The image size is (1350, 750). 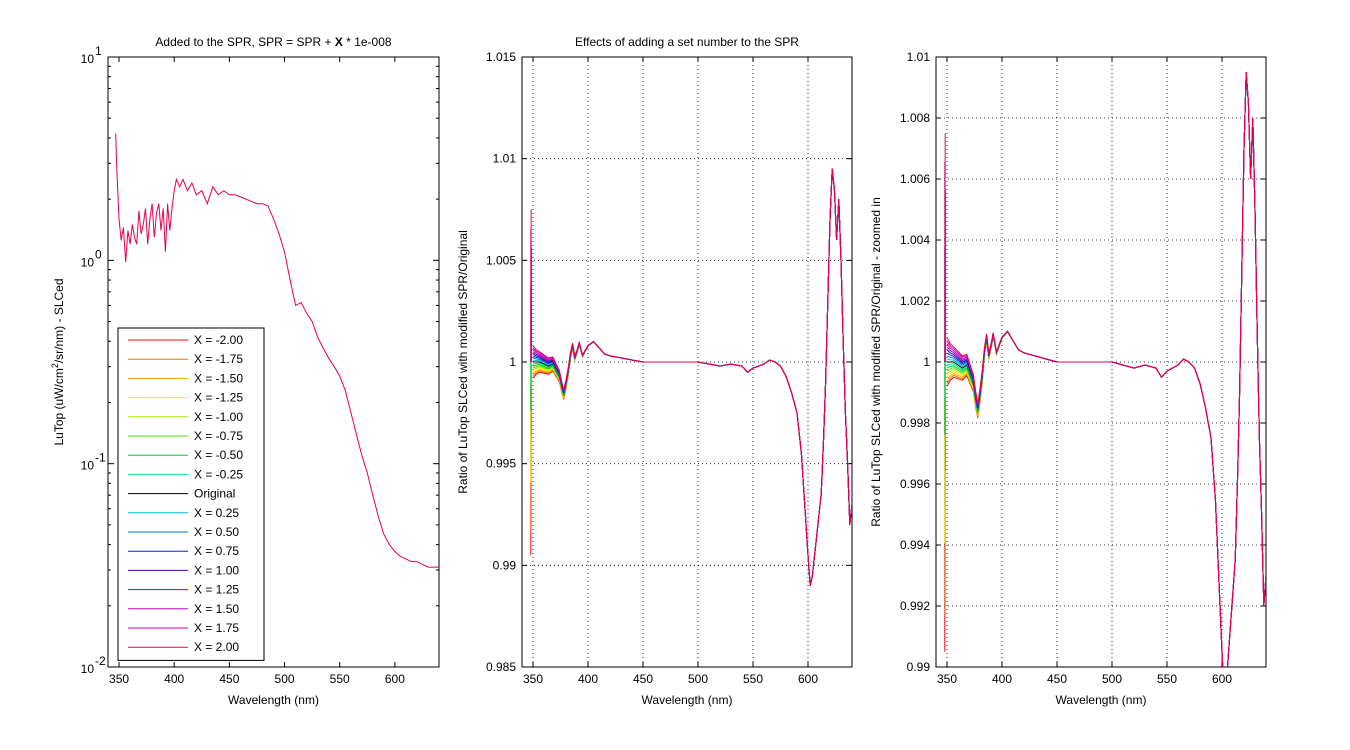 What do you see at coordinates (214, 494) in the screenshot?
I see `legend-entry-label: Original` at bounding box center [214, 494].